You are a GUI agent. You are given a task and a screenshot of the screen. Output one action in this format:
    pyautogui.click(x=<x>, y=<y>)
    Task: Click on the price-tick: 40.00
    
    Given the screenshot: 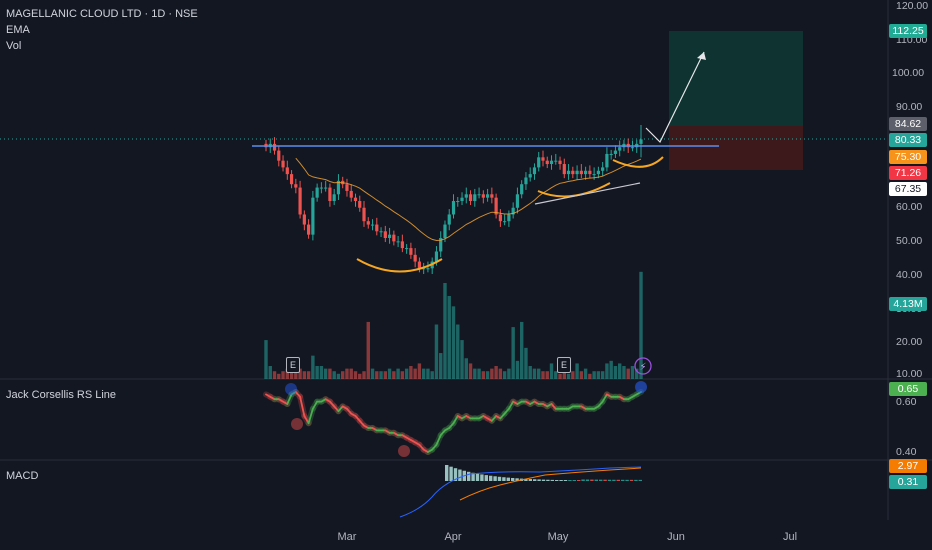 What is the action you would take?
    pyautogui.click(x=909, y=275)
    